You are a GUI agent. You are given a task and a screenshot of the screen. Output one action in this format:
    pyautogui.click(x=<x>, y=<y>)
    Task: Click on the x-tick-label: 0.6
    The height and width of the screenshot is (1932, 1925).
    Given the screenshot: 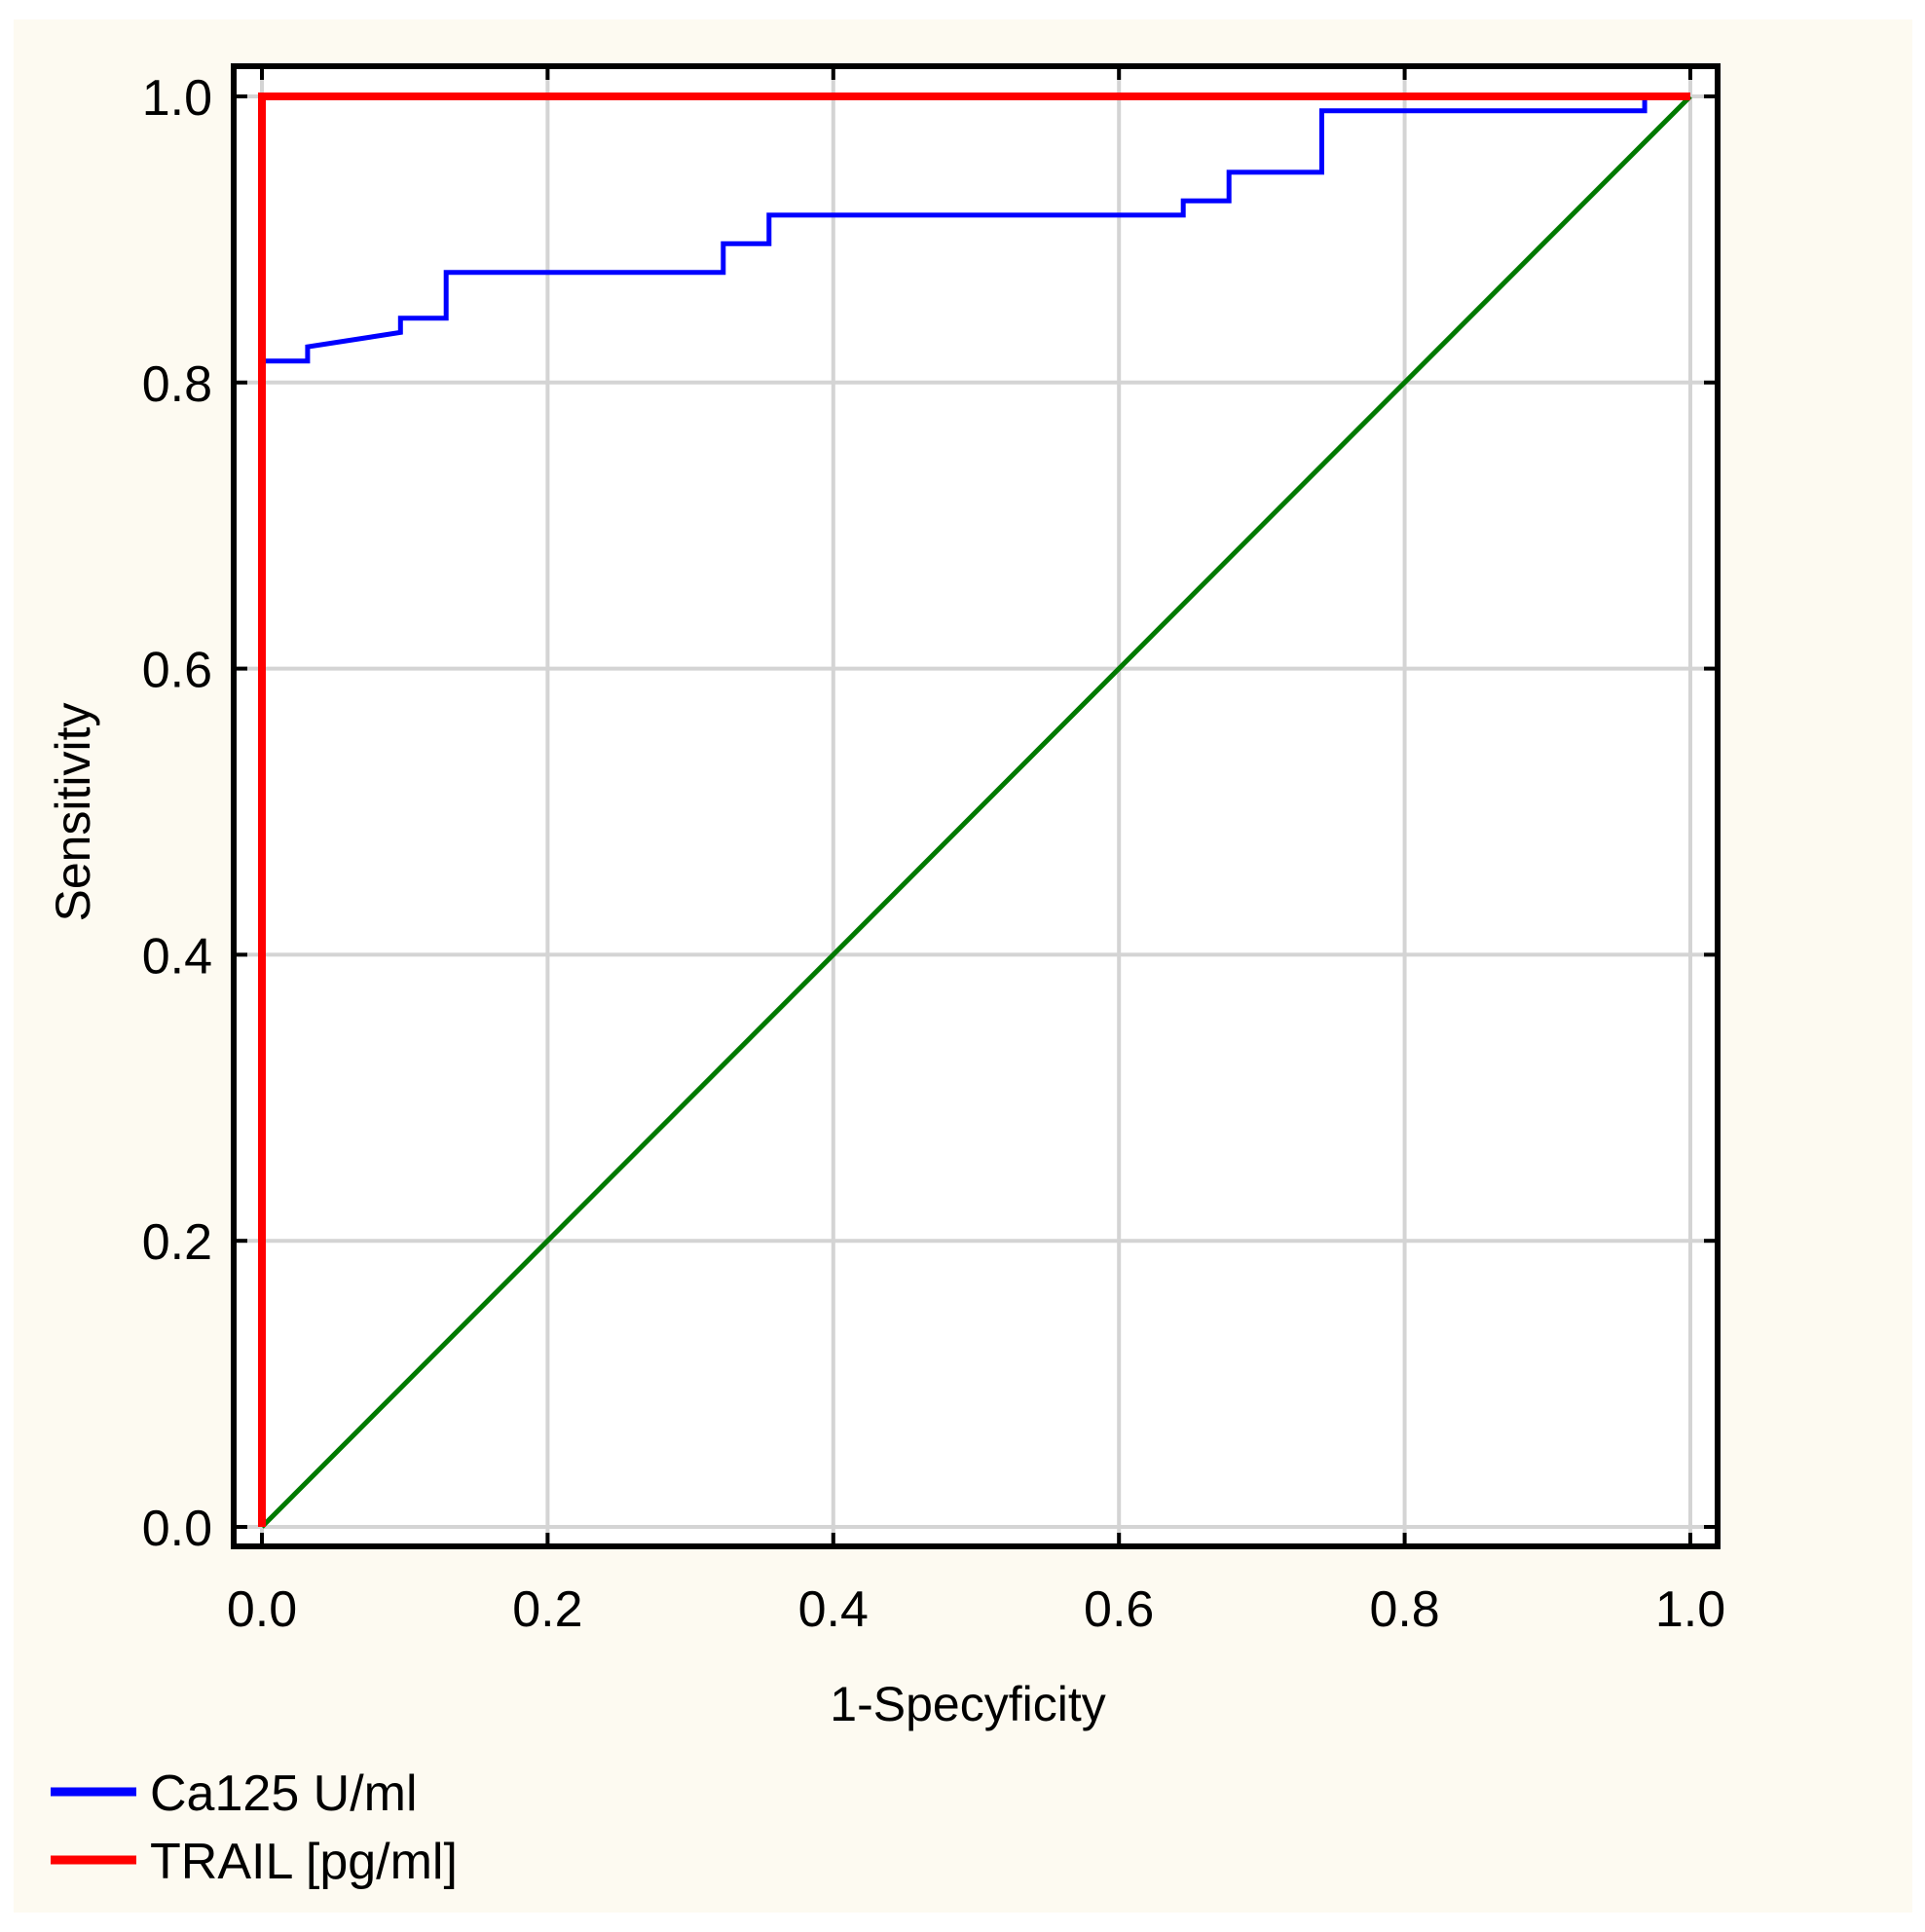 What is the action you would take?
    pyautogui.click(x=1119, y=1609)
    